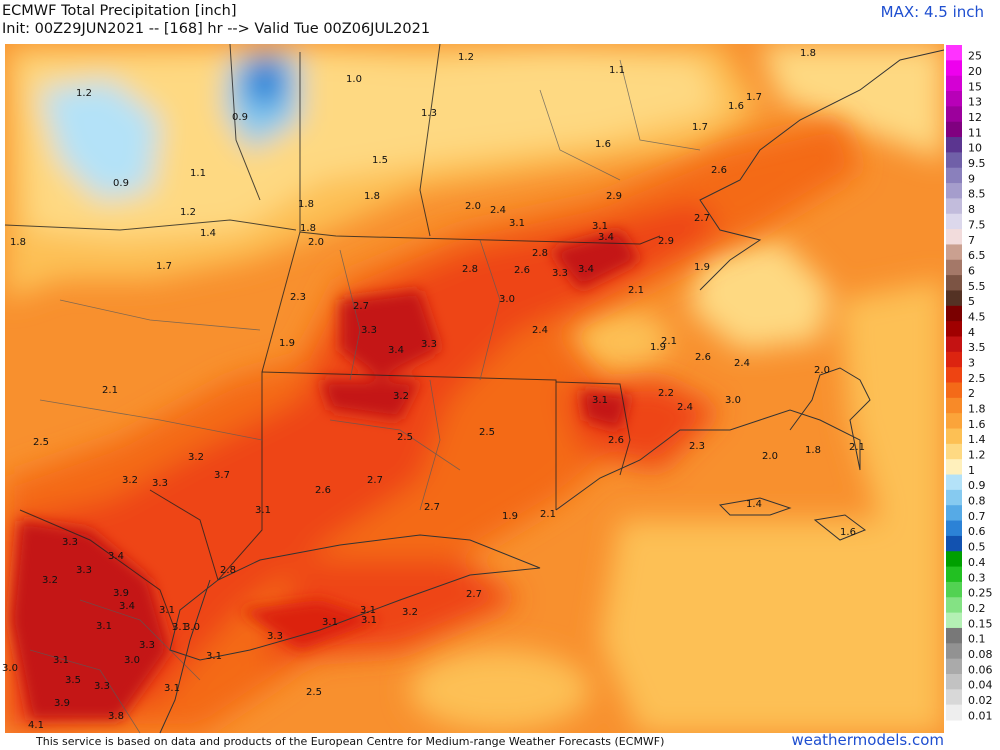 Image resolution: width=1000 pixels, height=750 pixels. Describe the element at coordinates (932, 12) in the screenshot. I see `max-label: MAX: 4.5 inch` at that location.